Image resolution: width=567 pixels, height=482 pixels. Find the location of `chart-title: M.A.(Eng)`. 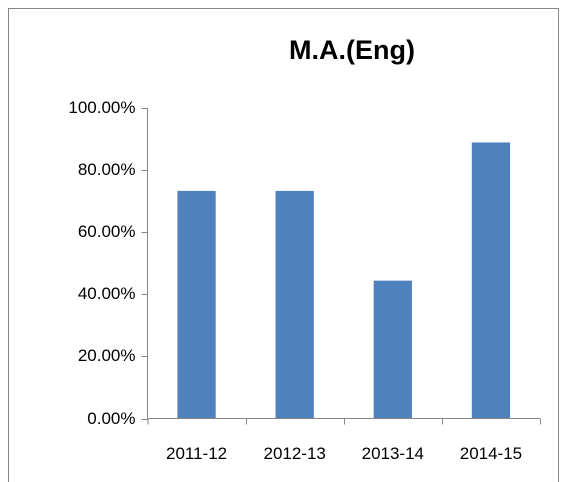

chart-title: M.A.(Eng) is located at coordinates (352, 50).